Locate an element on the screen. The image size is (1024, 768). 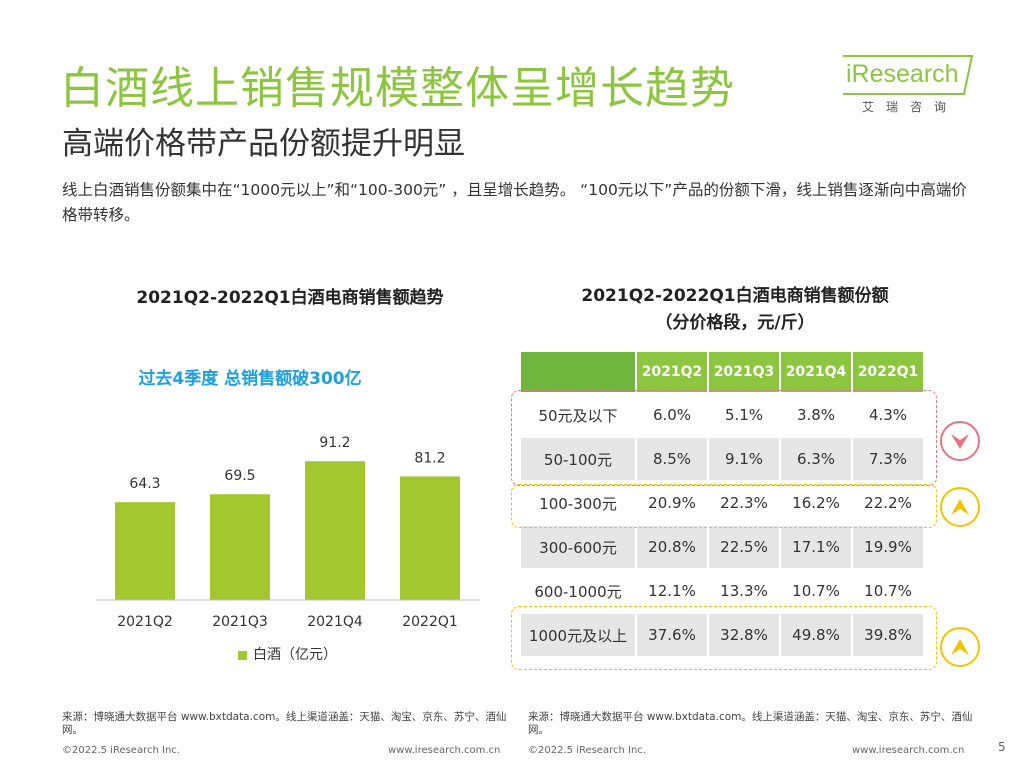
row-category: 50元及以下 is located at coordinates (578, 415).